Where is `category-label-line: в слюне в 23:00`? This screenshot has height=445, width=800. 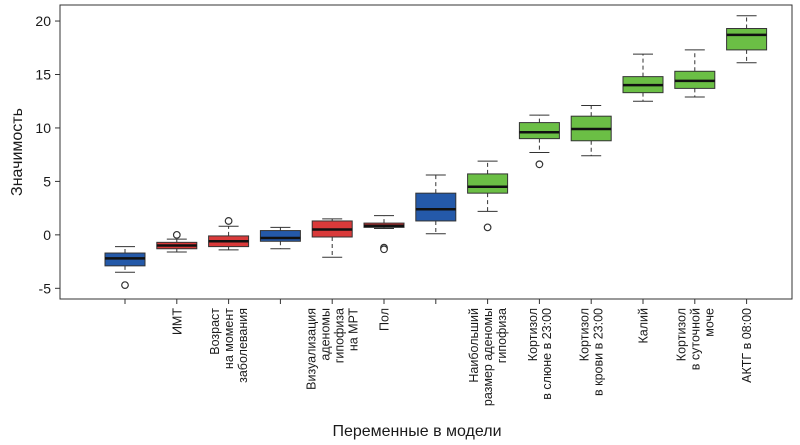 category-label-line: в слюне в 23:00 is located at coordinates (547, 354).